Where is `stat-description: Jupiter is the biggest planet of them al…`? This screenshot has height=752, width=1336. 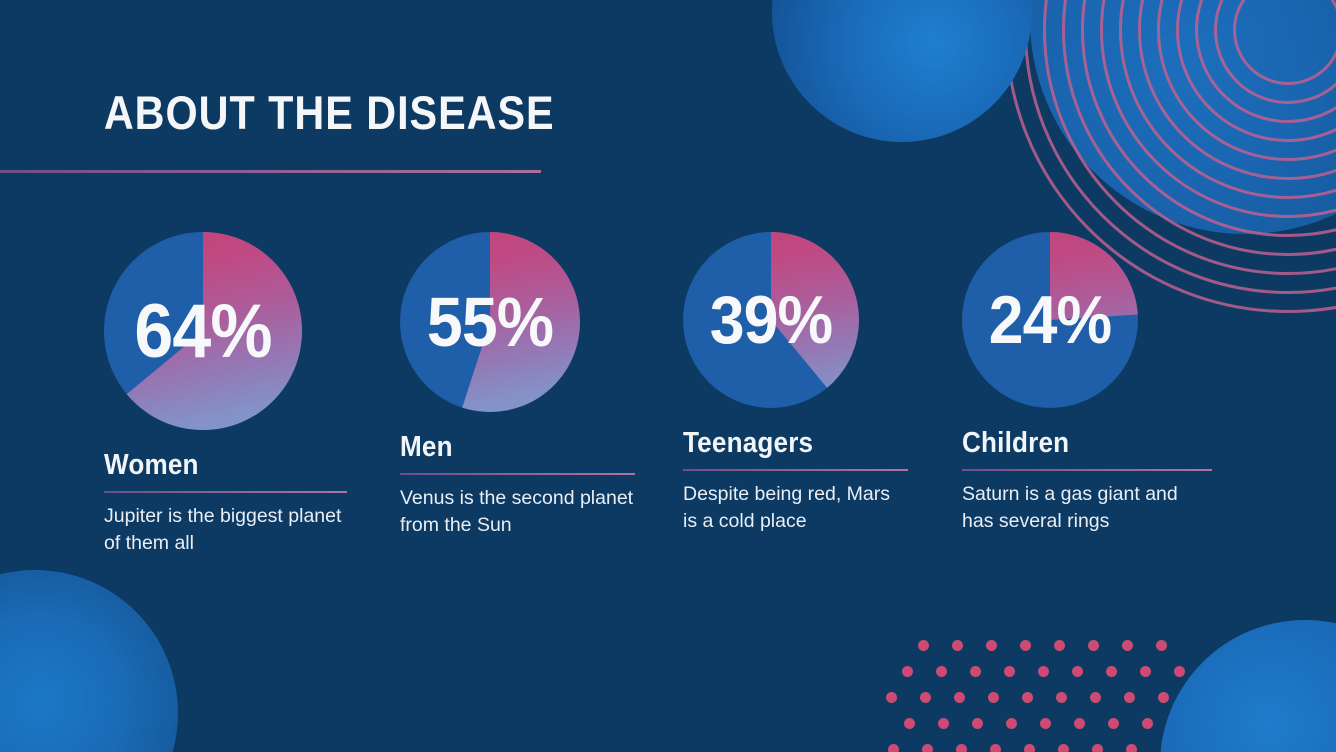 stat-description: Jupiter is the biggest planet of them al… is located at coordinates (223, 529).